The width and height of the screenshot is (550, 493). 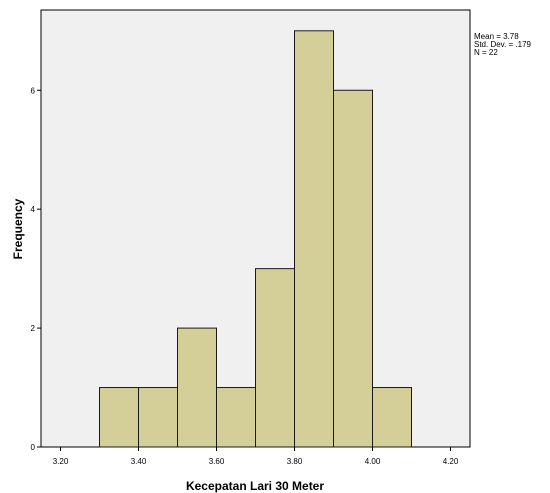 What do you see at coordinates (451, 461) in the screenshot?
I see `x-tick-label: 4.20` at bounding box center [451, 461].